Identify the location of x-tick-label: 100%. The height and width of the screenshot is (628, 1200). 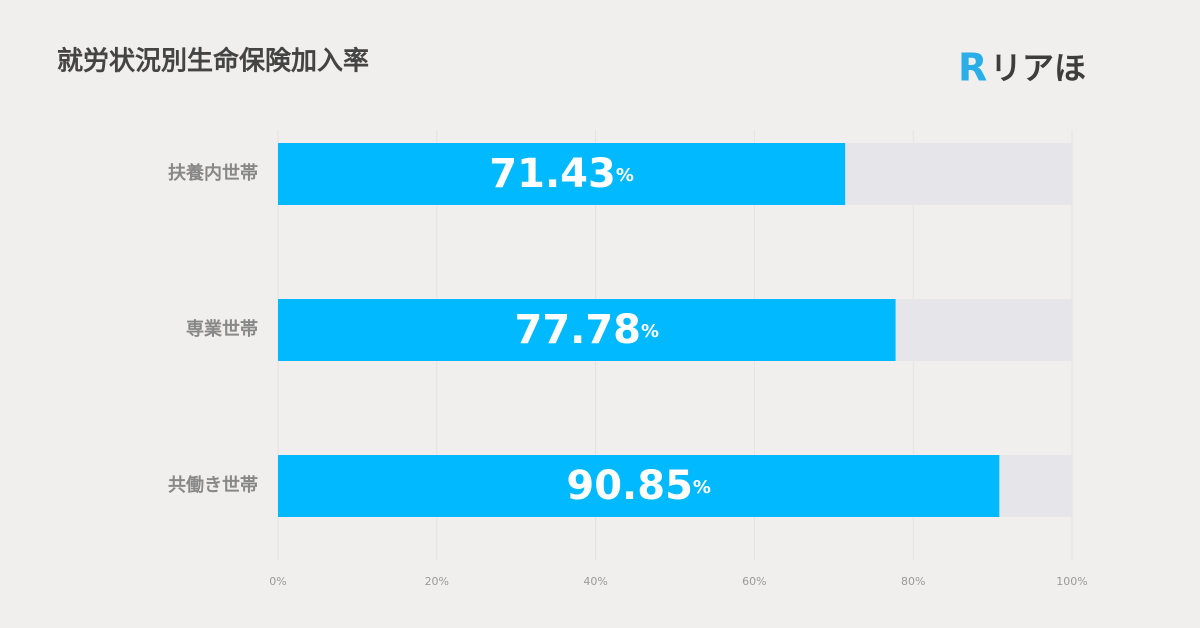
(1071, 581).